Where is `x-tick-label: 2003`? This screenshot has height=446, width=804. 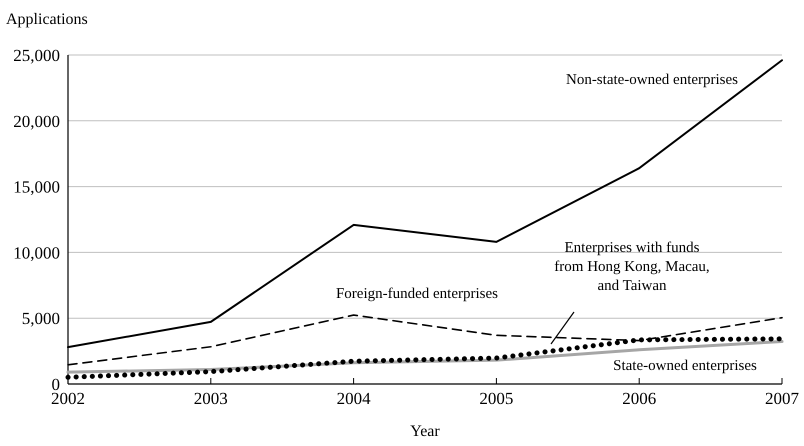
x-tick-label: 2003 is located at coordinates (211, 398).